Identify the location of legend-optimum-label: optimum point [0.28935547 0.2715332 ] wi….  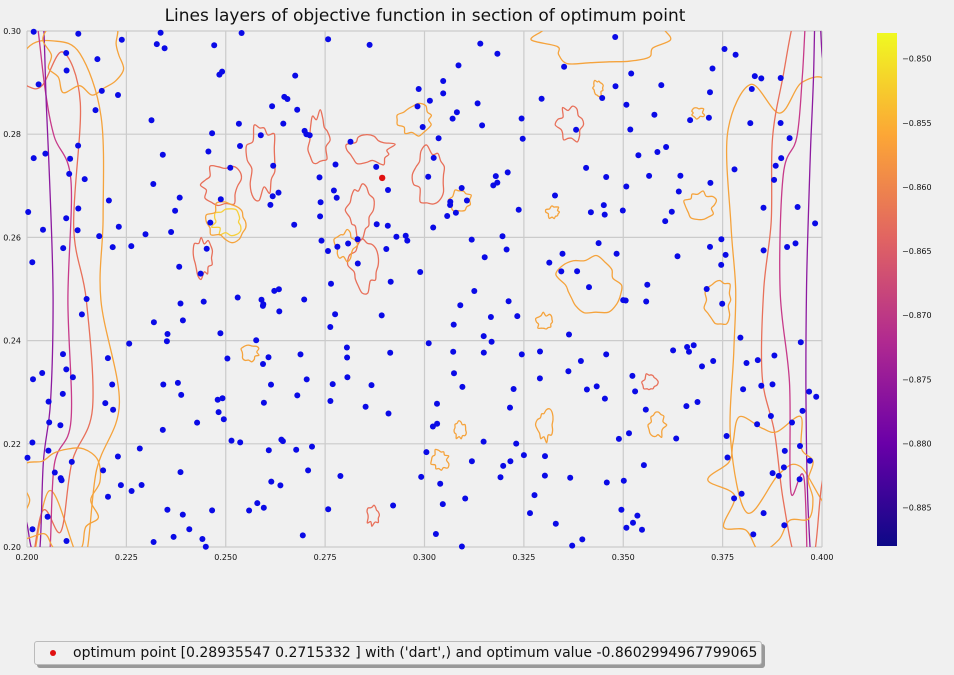
(415, 653).